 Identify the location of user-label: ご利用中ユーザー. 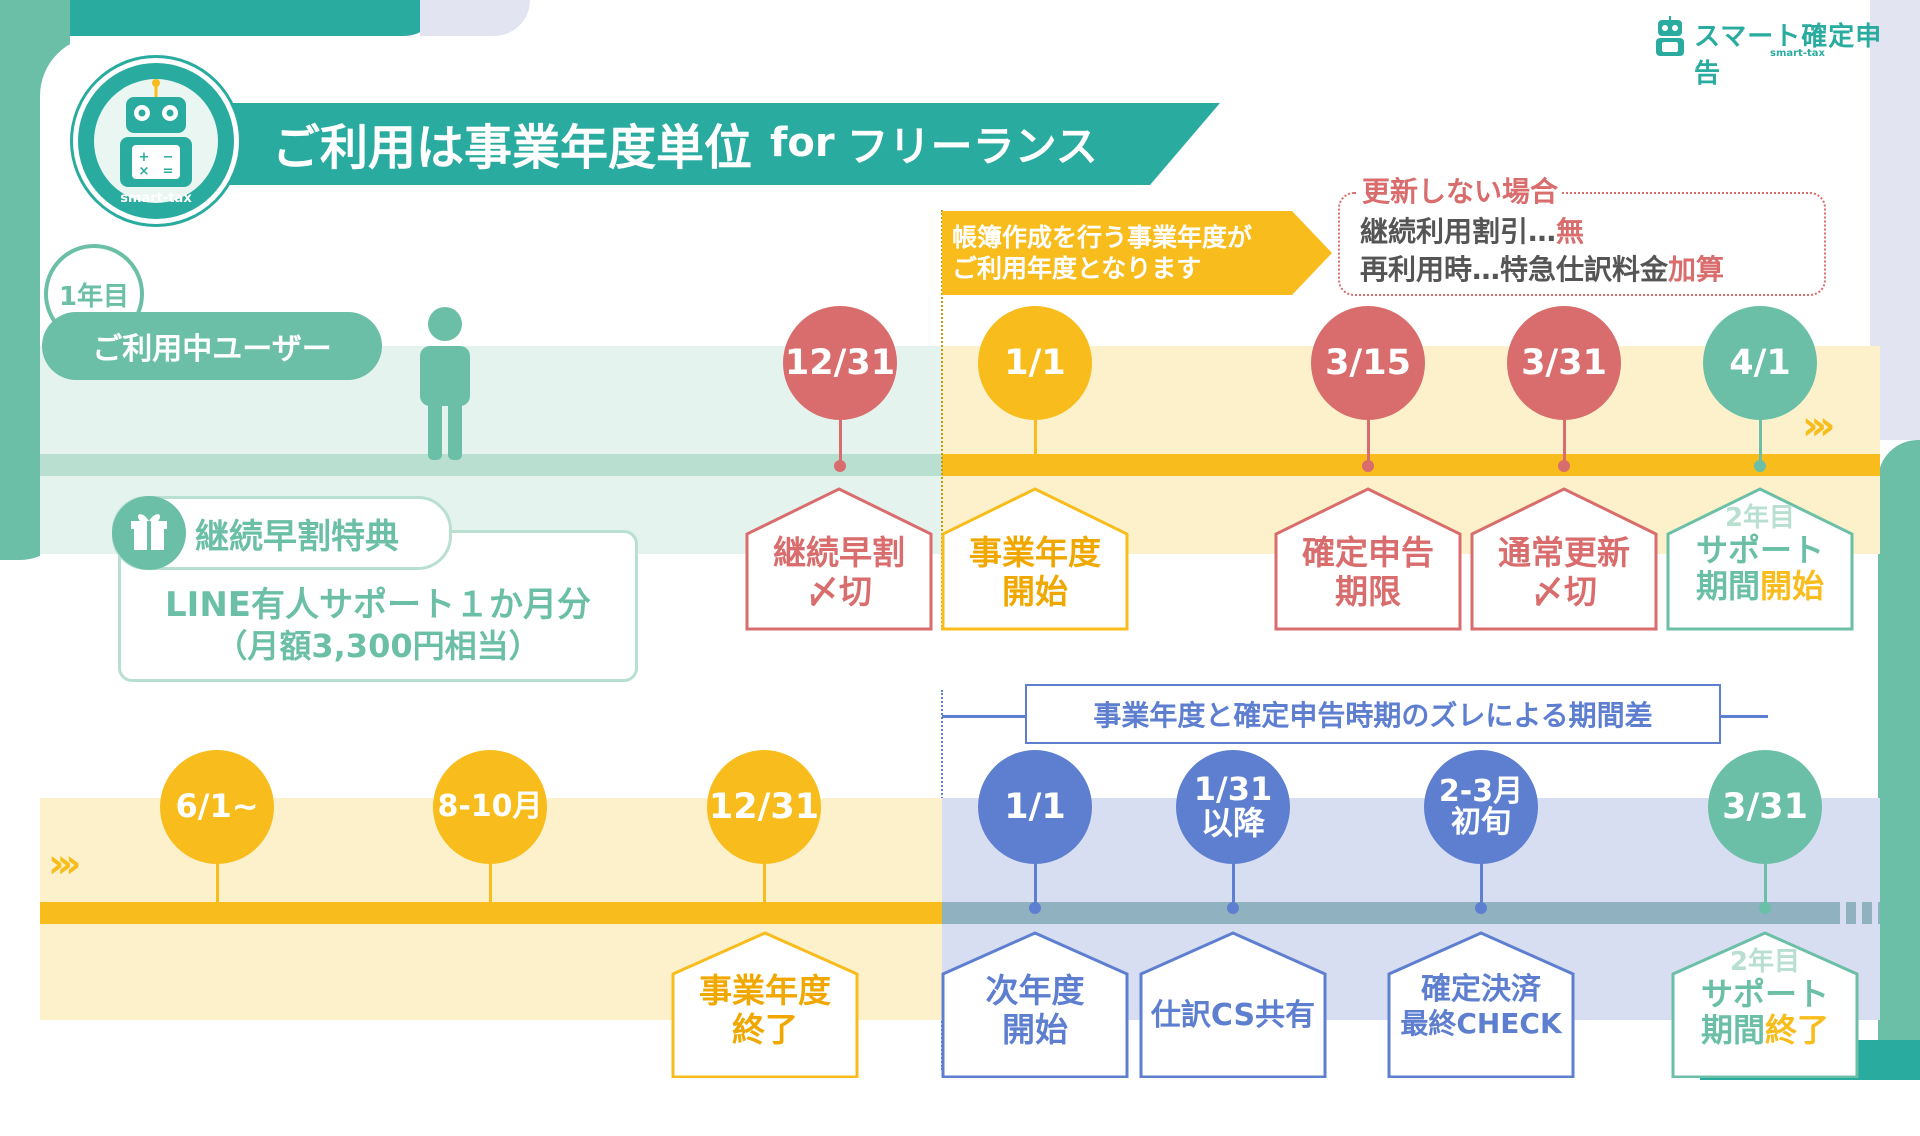
(212, 349).